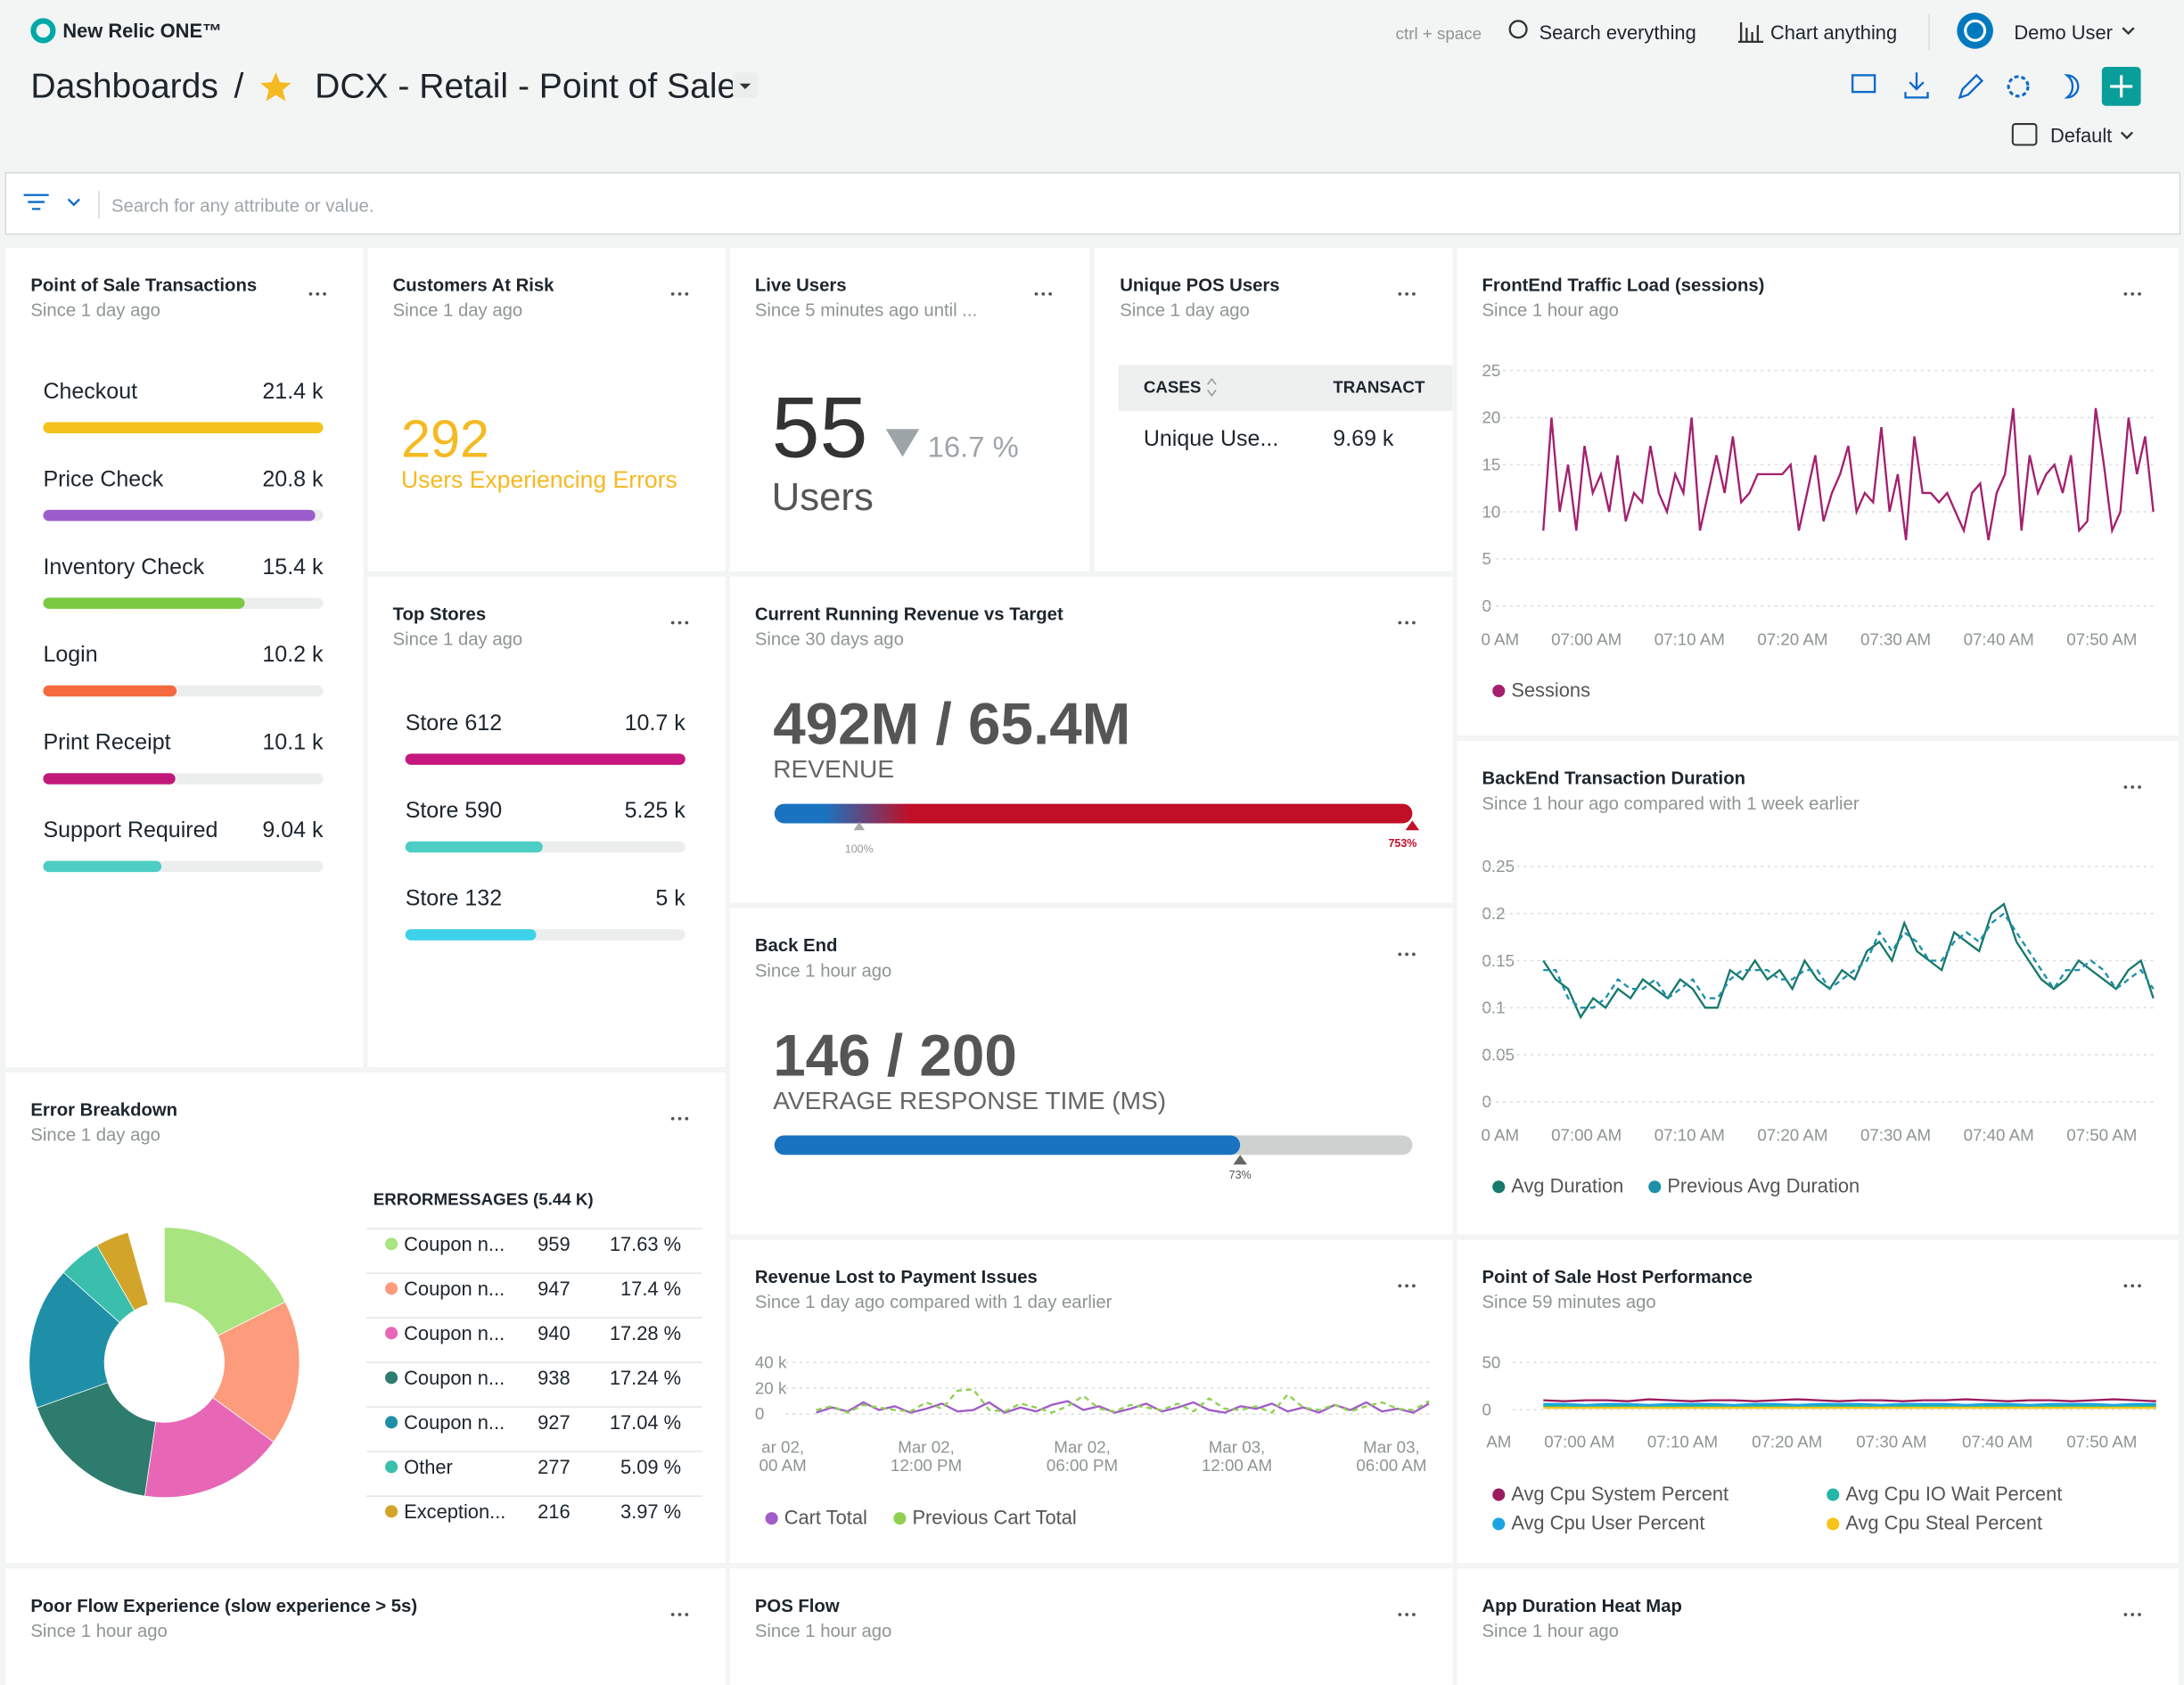 The height and width of the screenshot is (1685, 2184). I want to click on x-tick-line: 06:00 PM, so click(1082, 1465).